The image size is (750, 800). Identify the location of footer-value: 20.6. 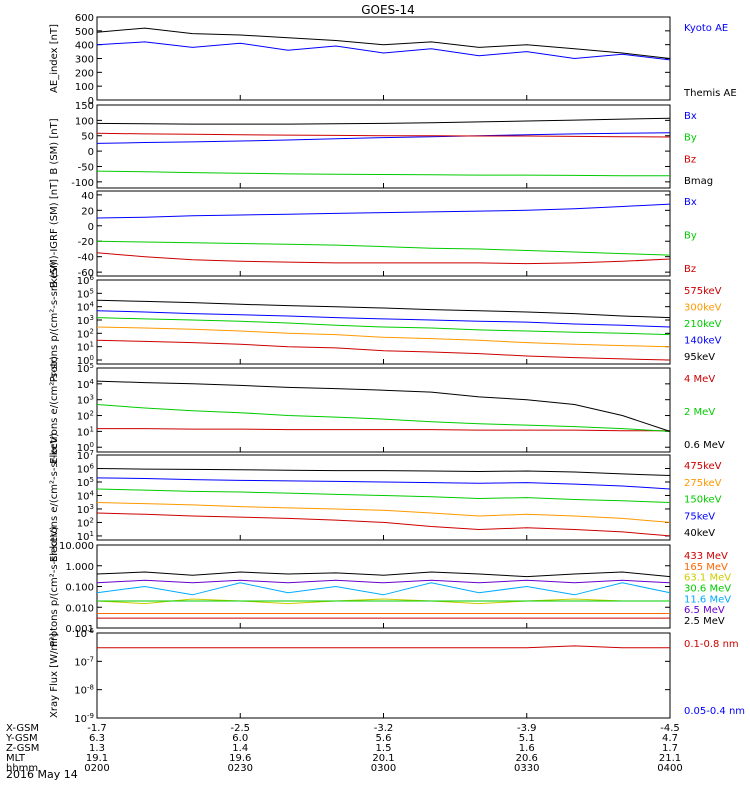
(527, 758).